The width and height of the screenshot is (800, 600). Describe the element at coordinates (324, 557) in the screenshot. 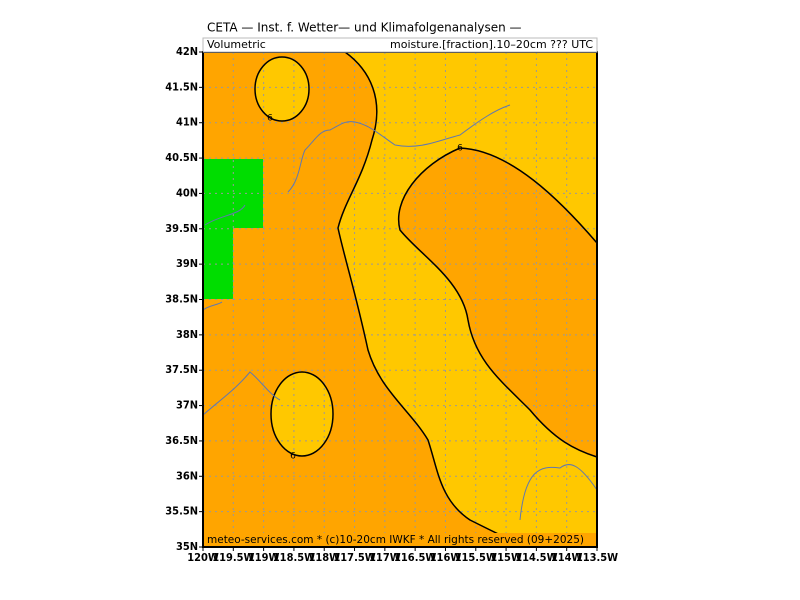

I see `x-tick-label: 118W` at that location.